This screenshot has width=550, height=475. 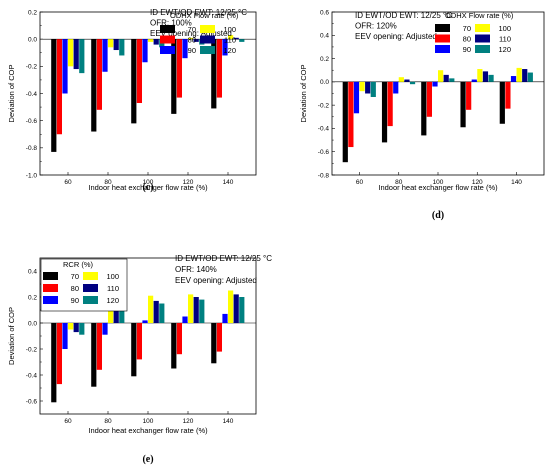 What do you see at coordinates (188, 182) in the screenshot?
I see `x-tick-label: 120` at bounding box center [188, 182].